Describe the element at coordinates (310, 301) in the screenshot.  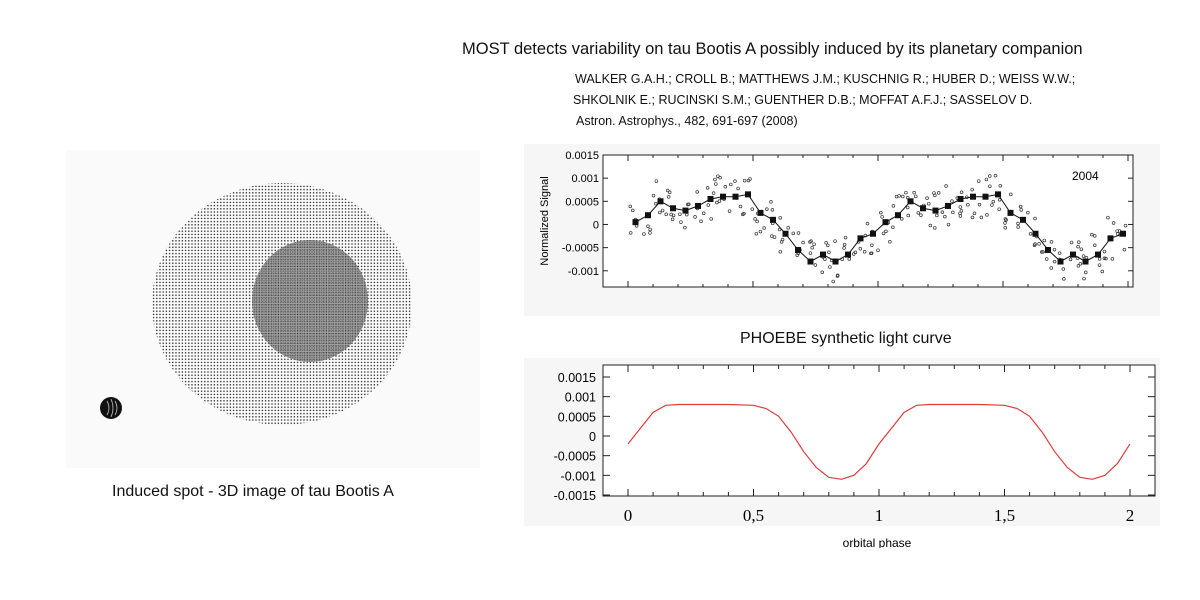
I see `star-spot` at that location.